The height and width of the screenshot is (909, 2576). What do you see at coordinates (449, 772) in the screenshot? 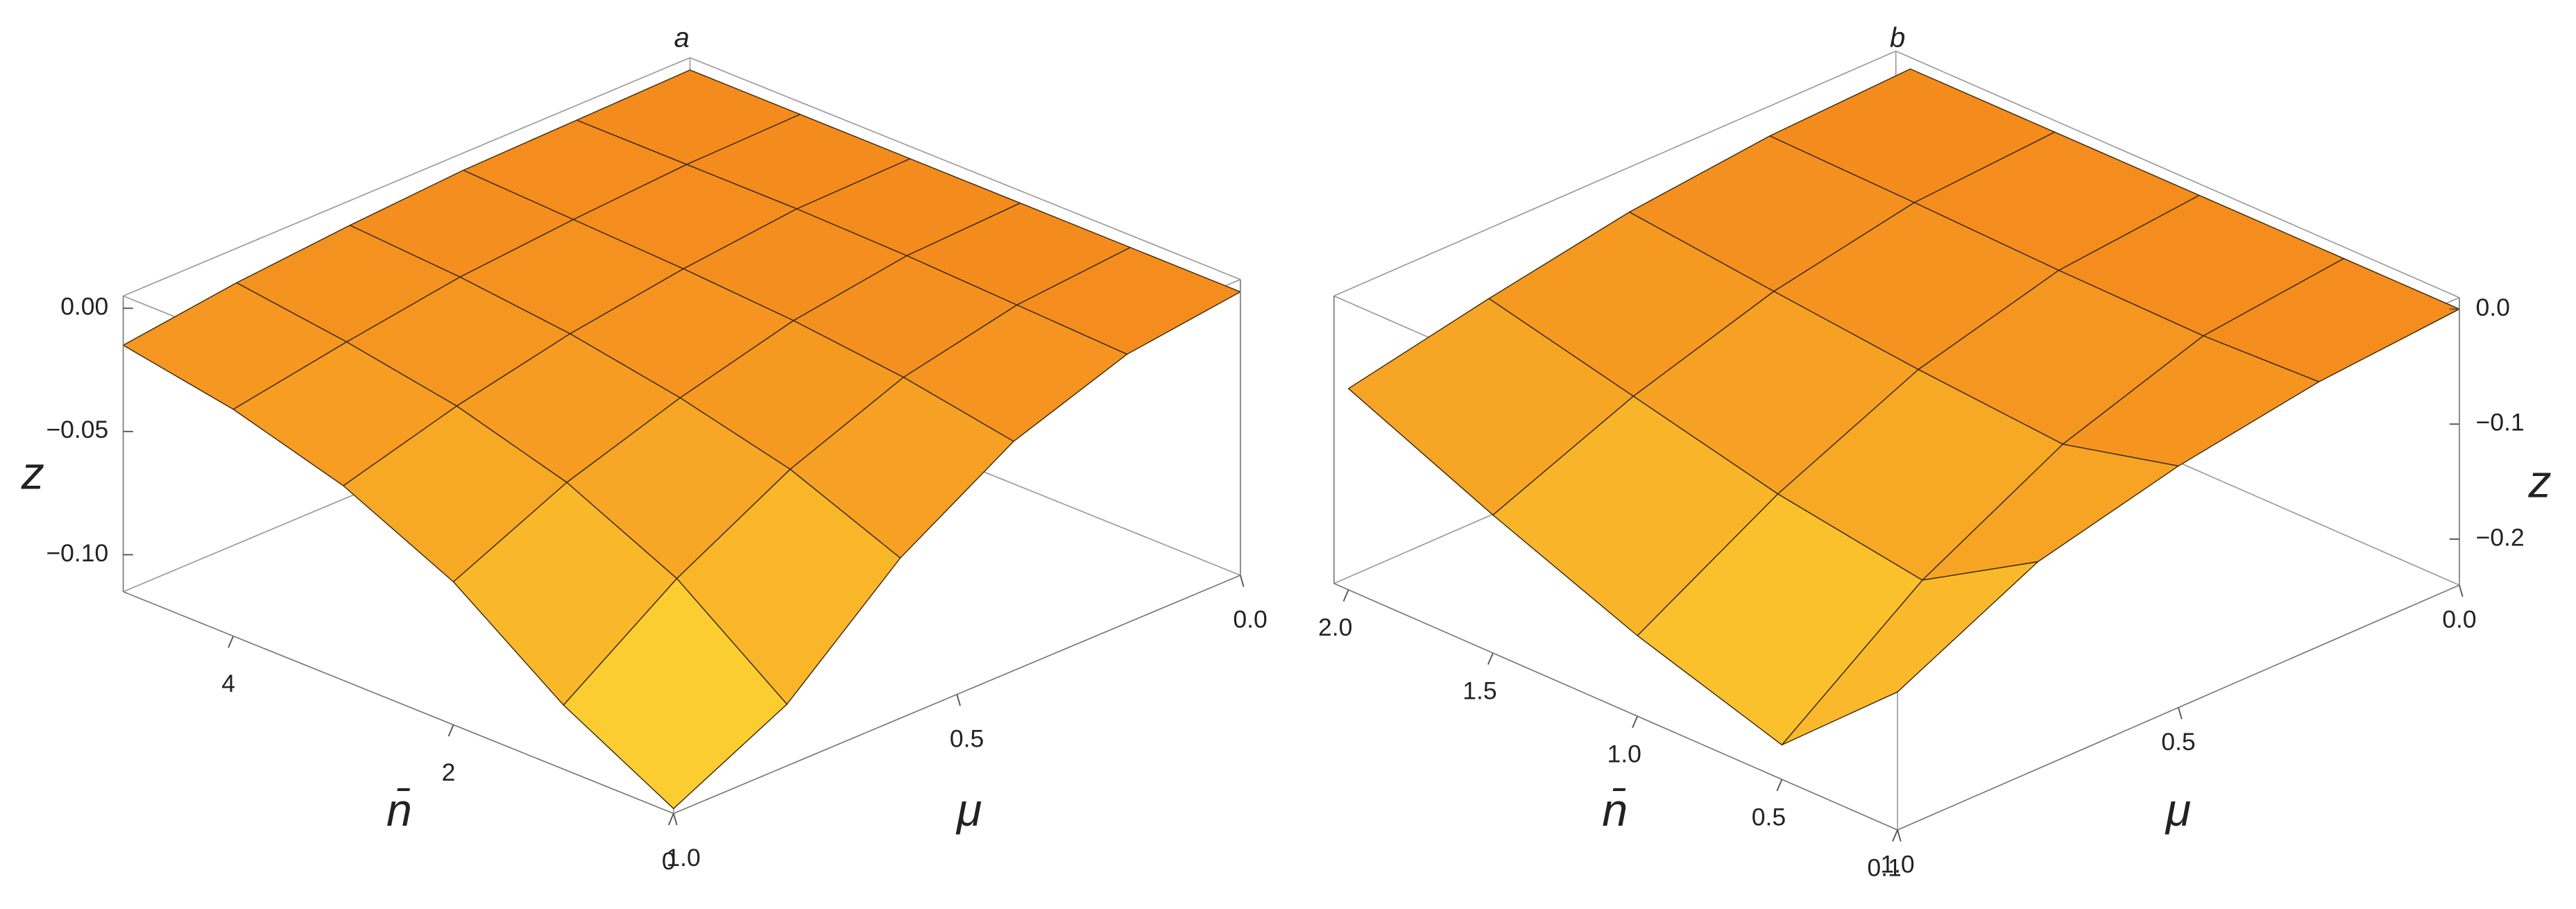
I see `x-tick-label: 2` at bounding box center [449, 772].